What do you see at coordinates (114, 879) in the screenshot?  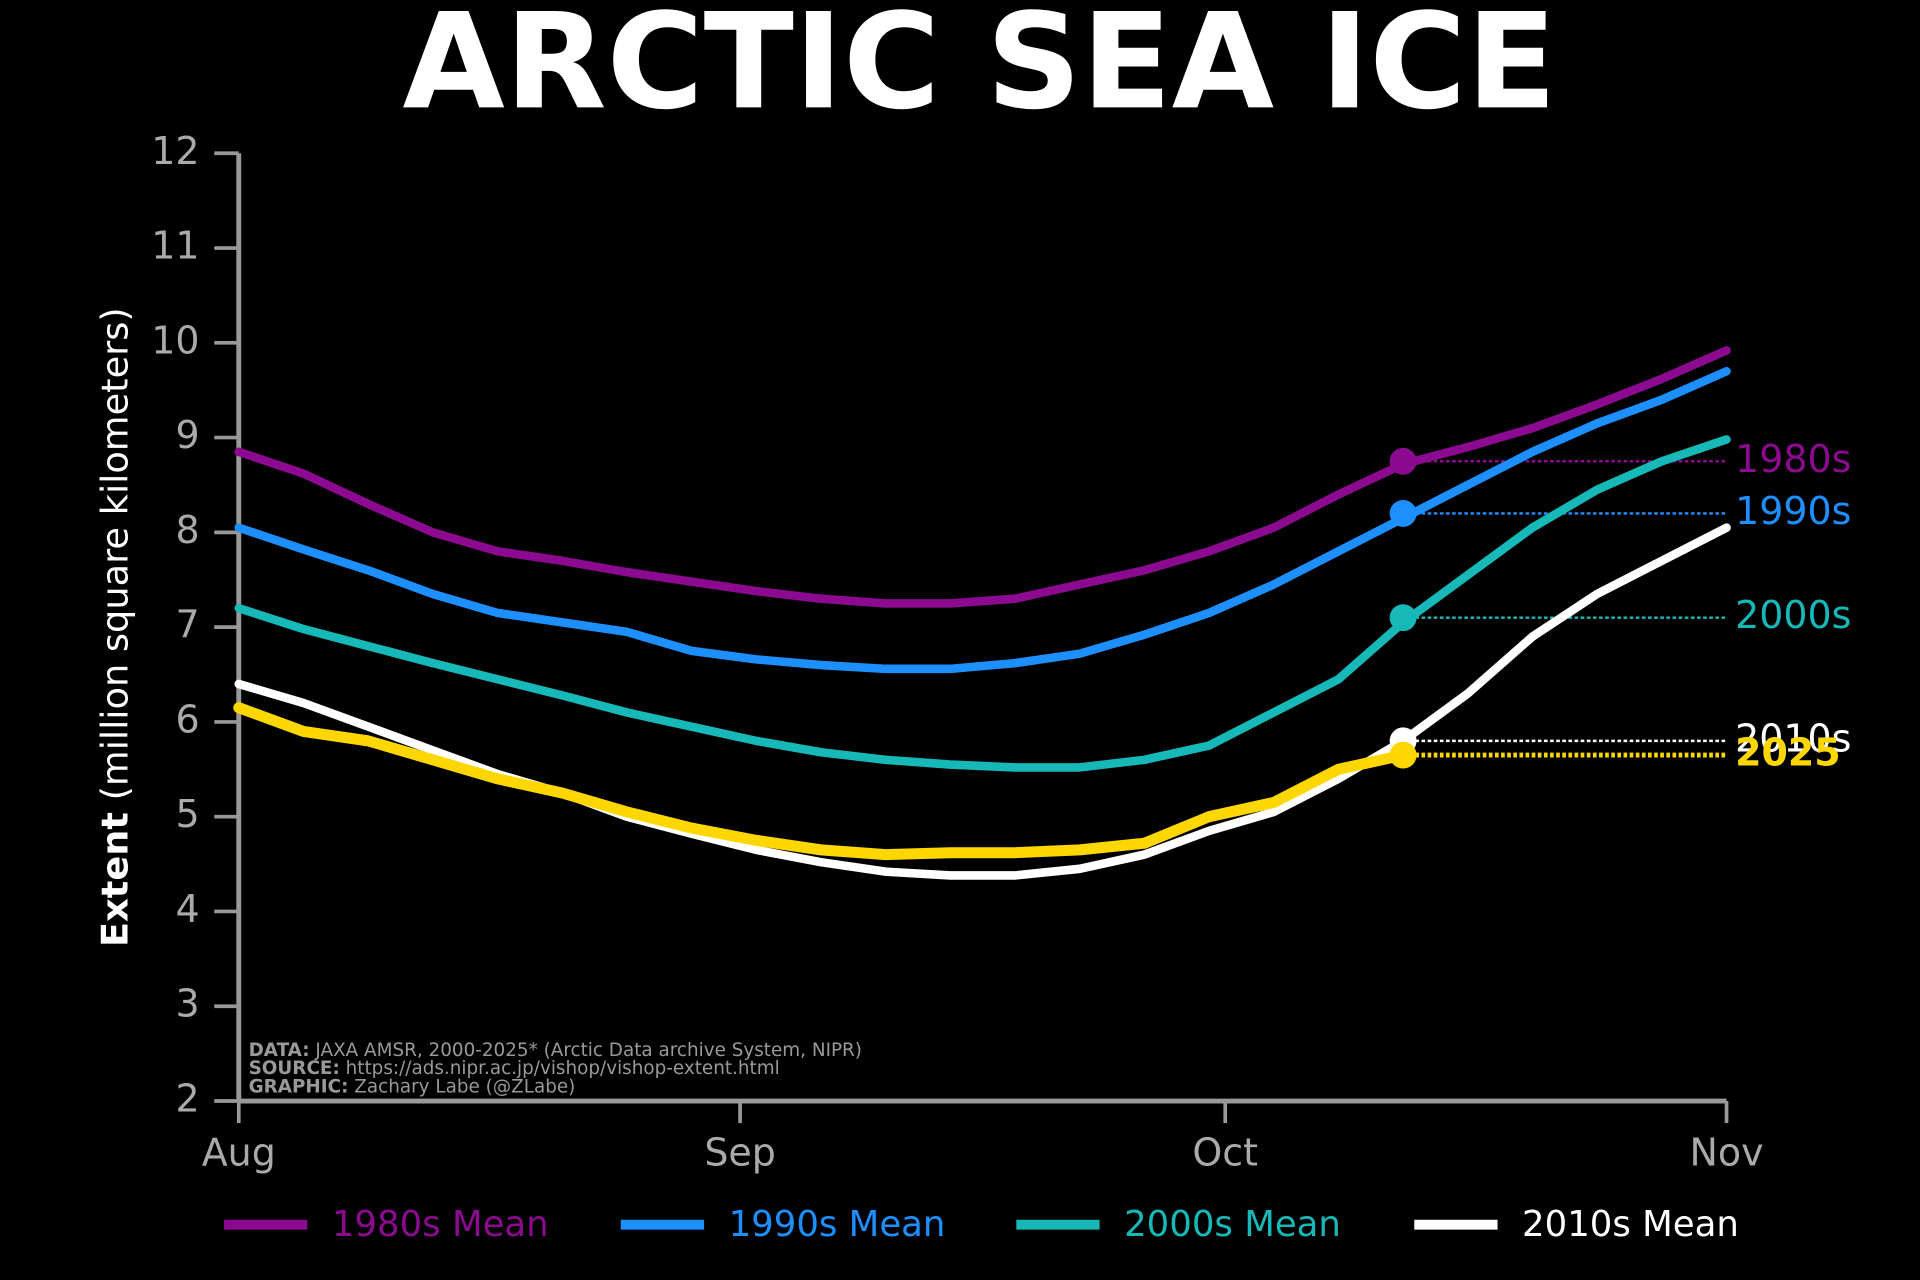 I see `y-axis-label-bold: Extent` at bounding box center [114, 879].